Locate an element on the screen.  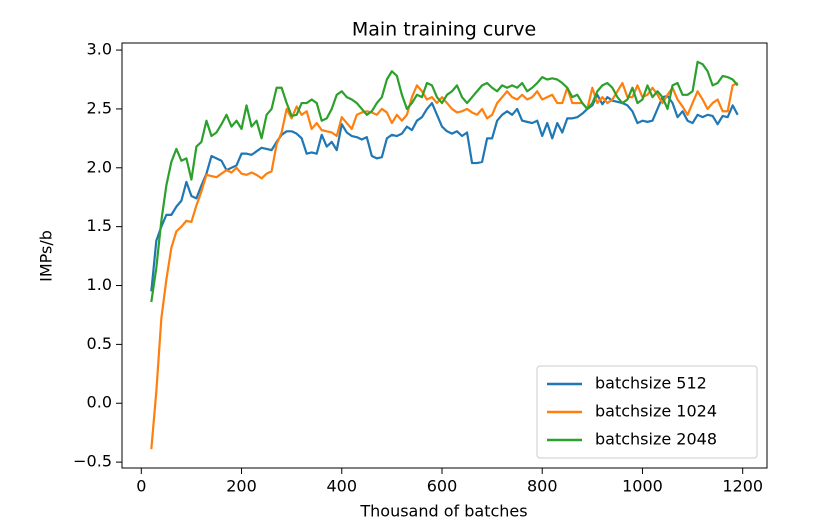
y-tick-label: −0.5 is located at coordinates (92, 461).